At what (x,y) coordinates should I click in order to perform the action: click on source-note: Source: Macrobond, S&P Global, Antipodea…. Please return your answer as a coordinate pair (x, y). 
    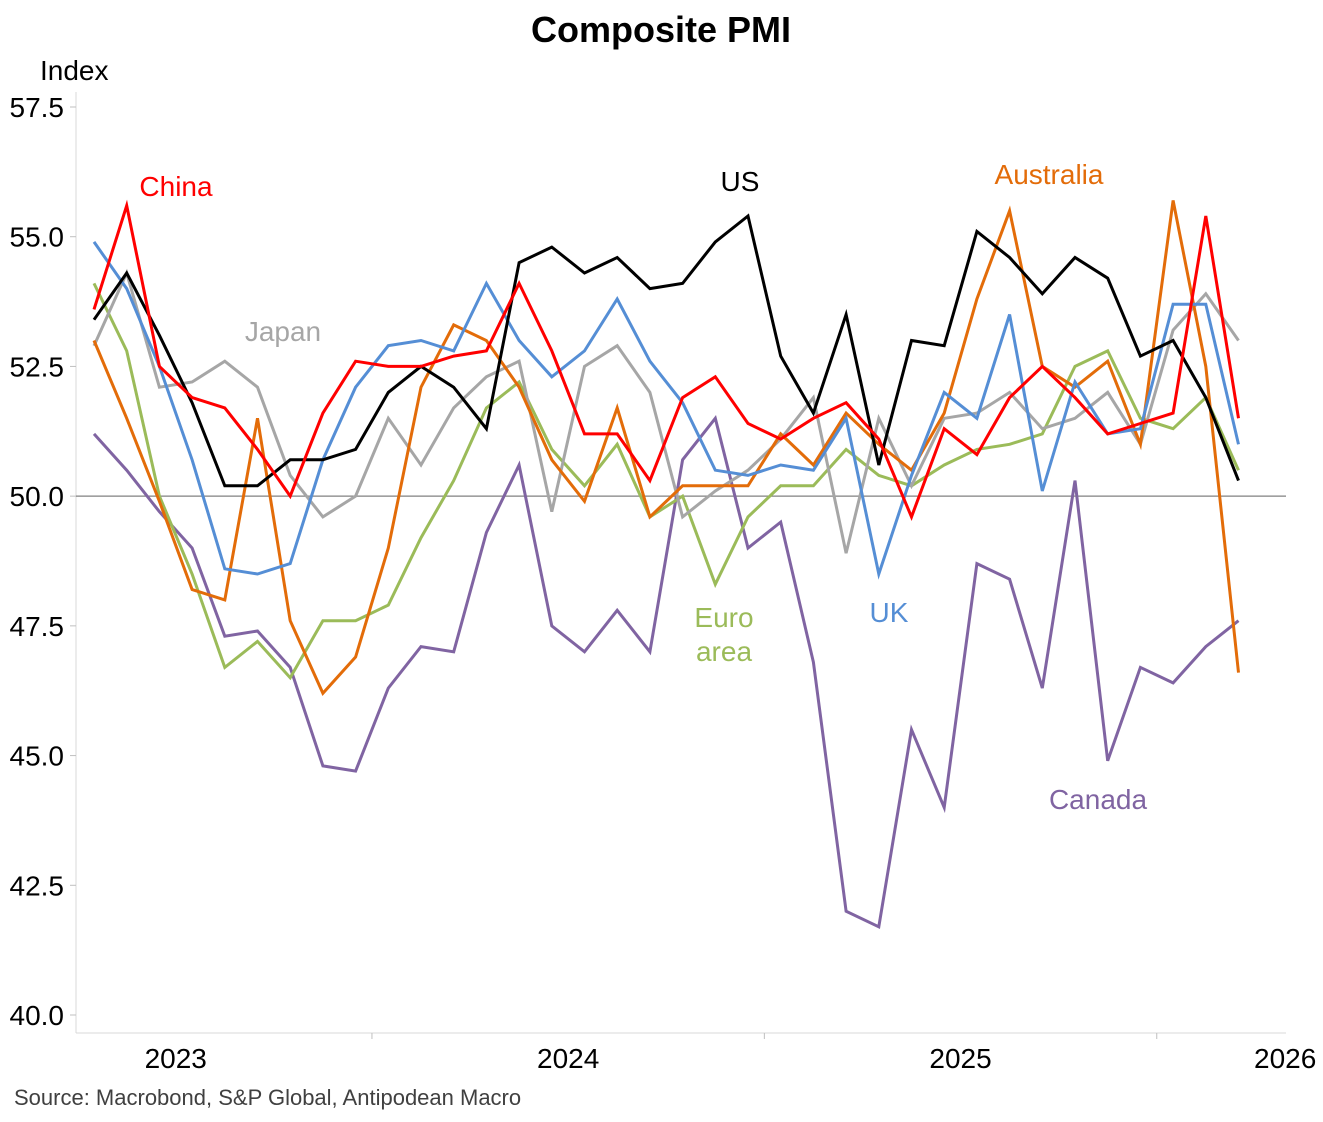
    Looking at the image, I should click on (267, 1097).